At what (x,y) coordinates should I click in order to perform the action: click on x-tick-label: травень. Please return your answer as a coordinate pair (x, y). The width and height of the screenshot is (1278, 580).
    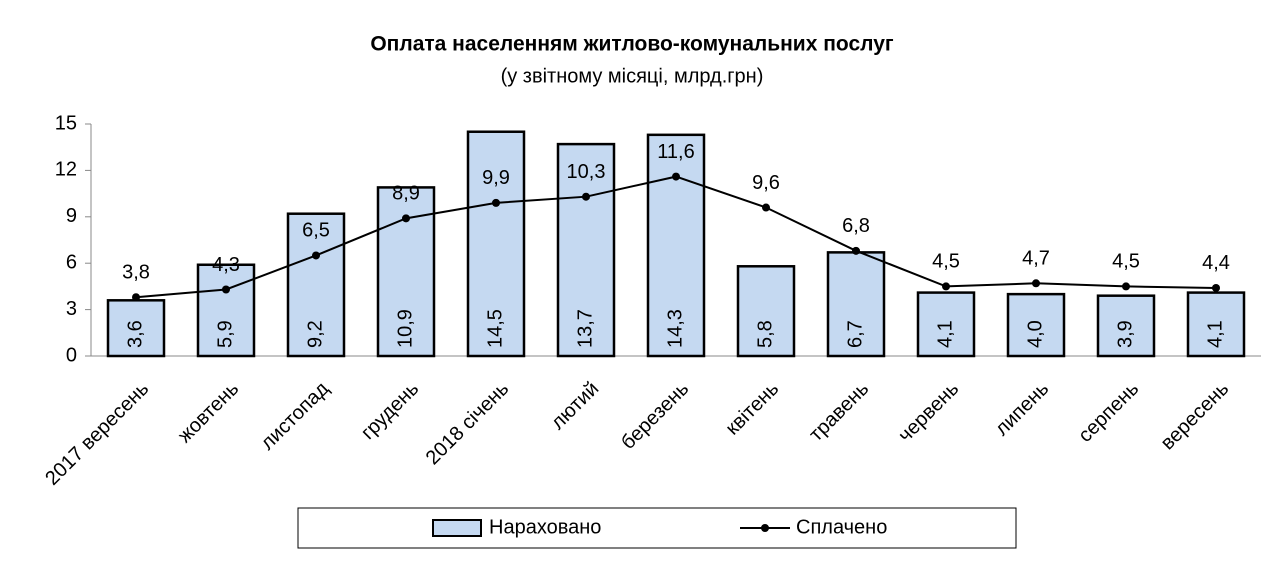
    Looking at the image, I should click on (839, 412).